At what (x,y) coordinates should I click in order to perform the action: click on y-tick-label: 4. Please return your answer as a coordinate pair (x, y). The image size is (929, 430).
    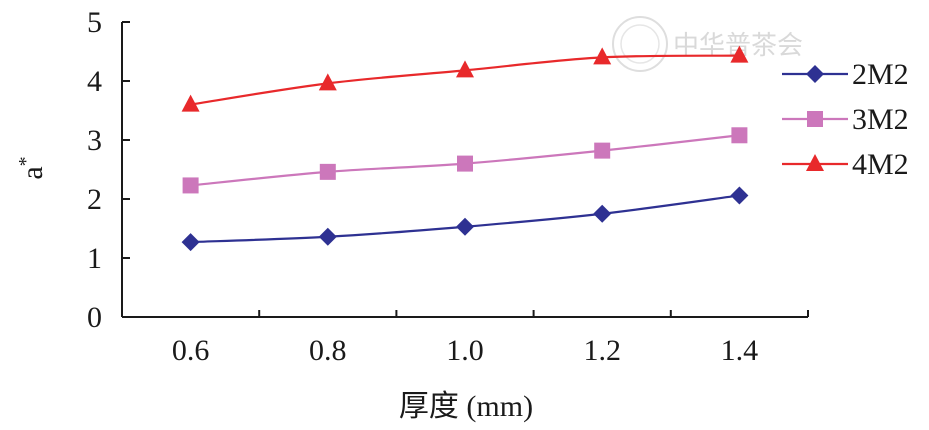
    Looking at the image, I should click on (94, 81).